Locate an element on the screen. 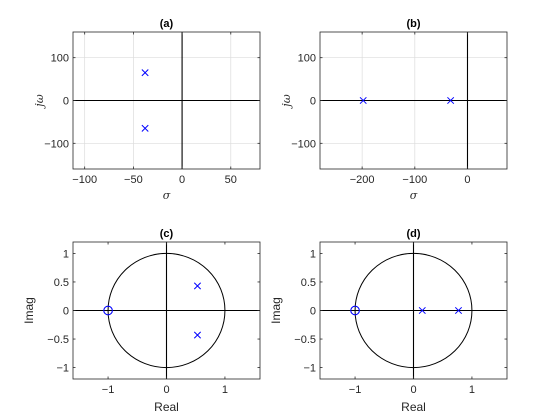 Image resolution: width=560 pixels, height=420 pixels. panel-title: (a) is located at coordinates (167, 24).